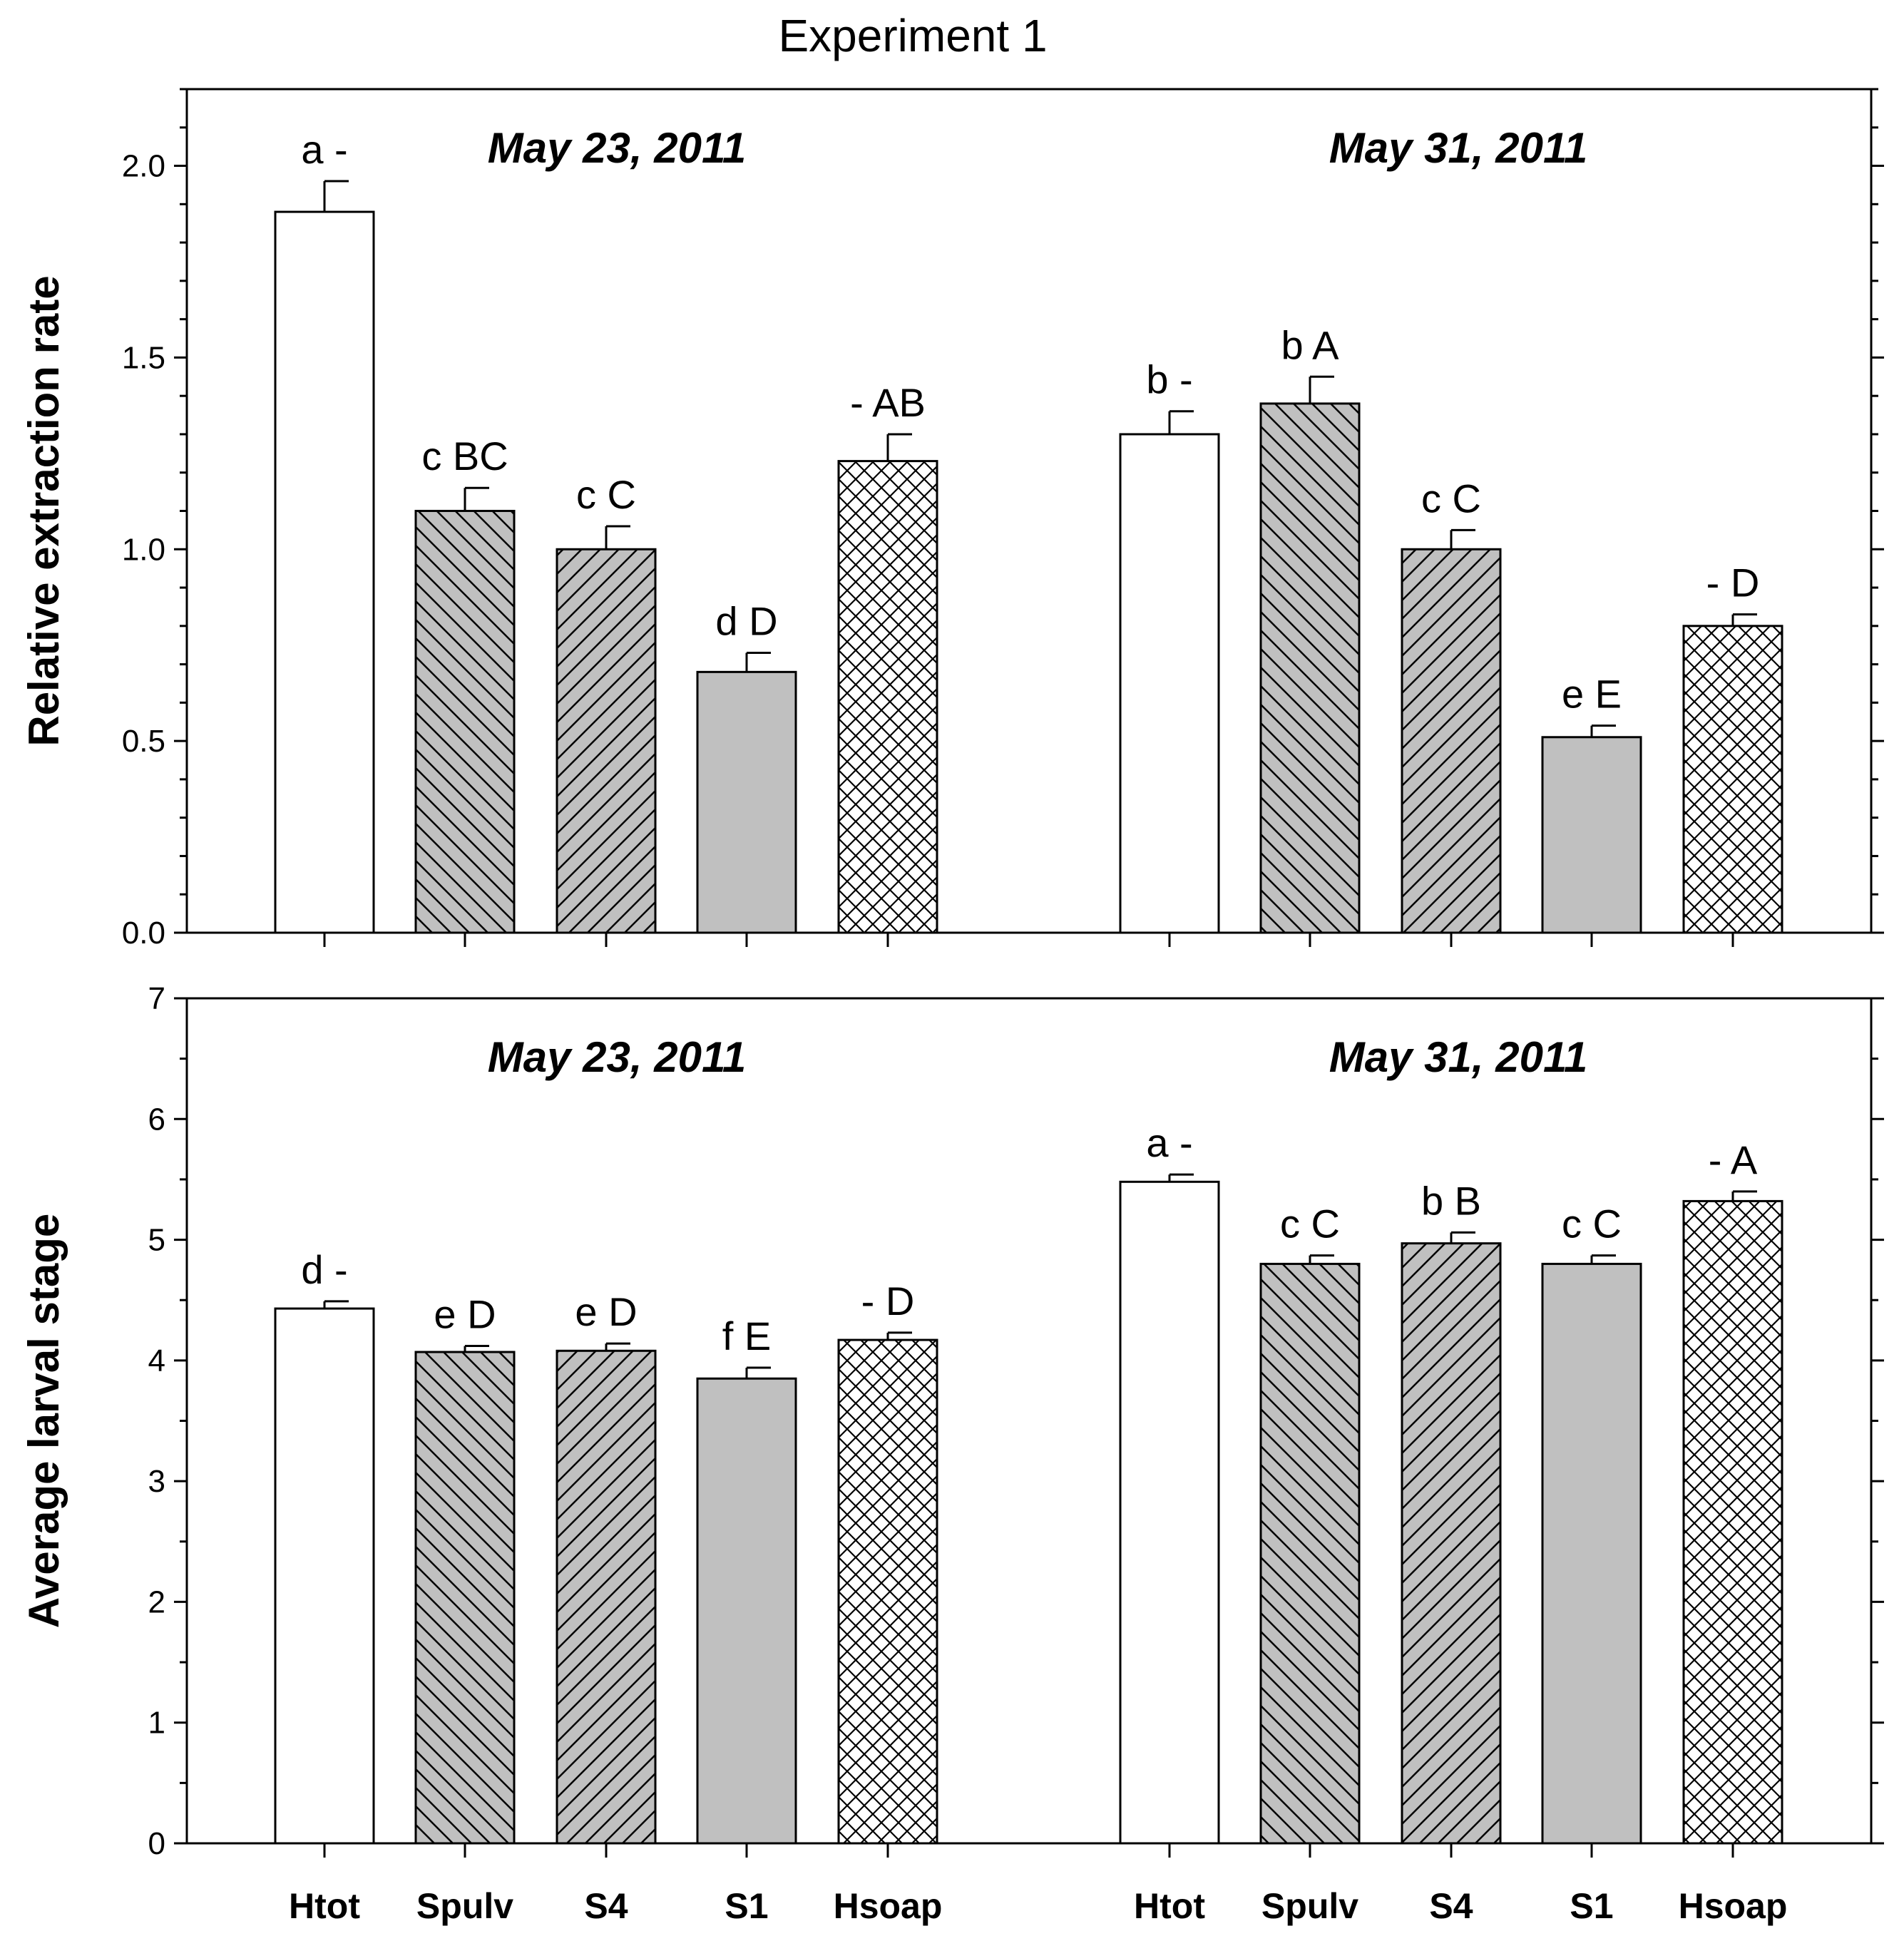  I want to click on significance-label: - AB, so click(888, 402).